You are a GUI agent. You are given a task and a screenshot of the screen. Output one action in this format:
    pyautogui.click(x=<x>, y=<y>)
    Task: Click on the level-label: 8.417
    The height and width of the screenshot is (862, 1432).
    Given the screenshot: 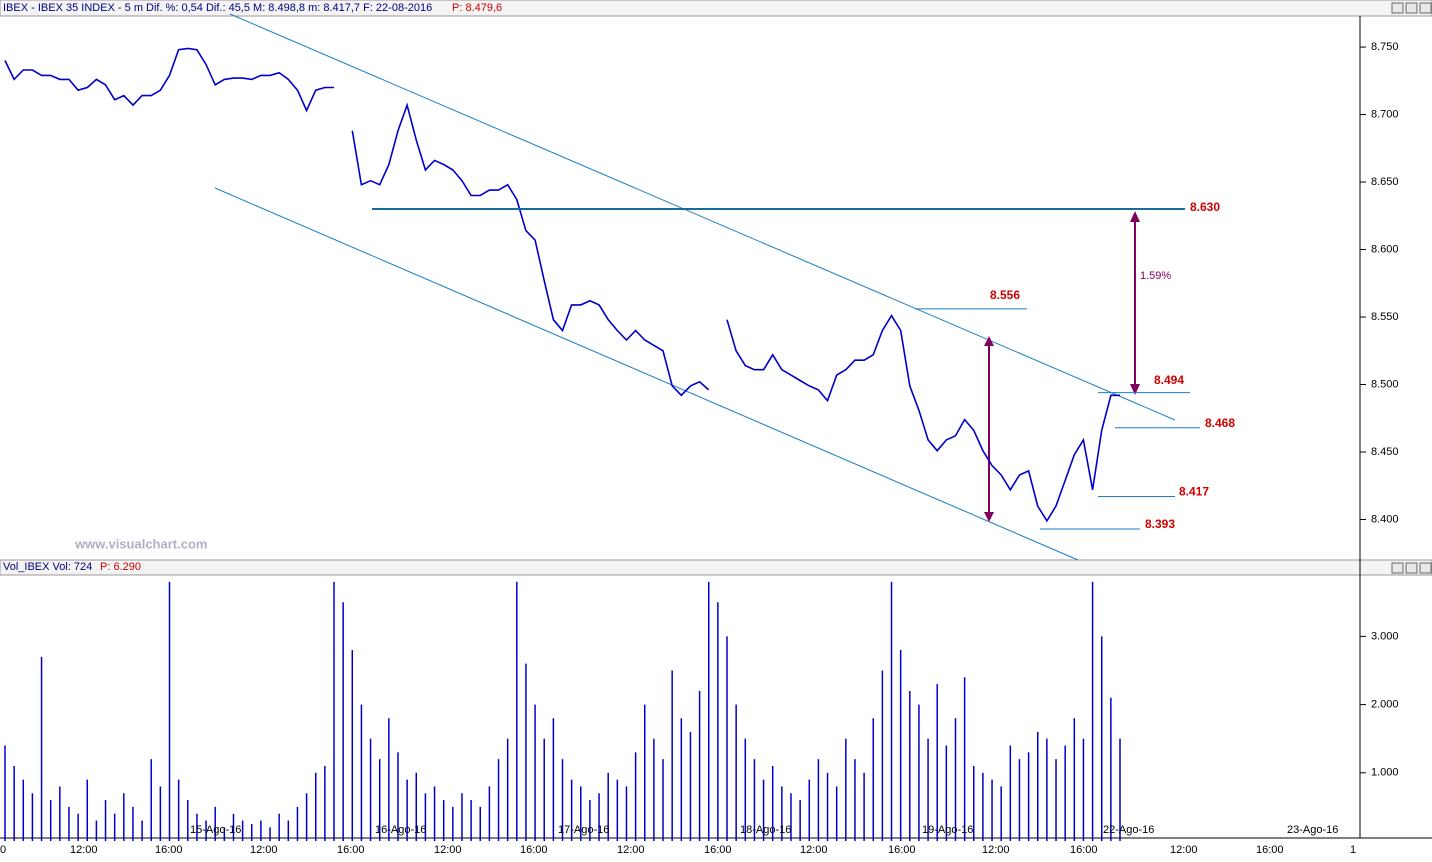 What is the action you would take?
    pyautogui.click(x=1194, y=492)
    